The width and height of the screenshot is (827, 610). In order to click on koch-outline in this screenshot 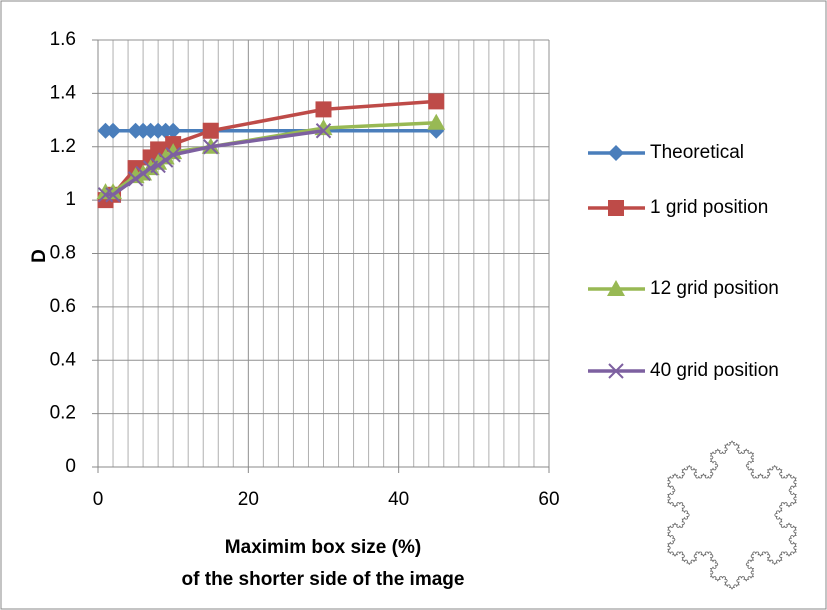, I will do `click(732, 515)`.